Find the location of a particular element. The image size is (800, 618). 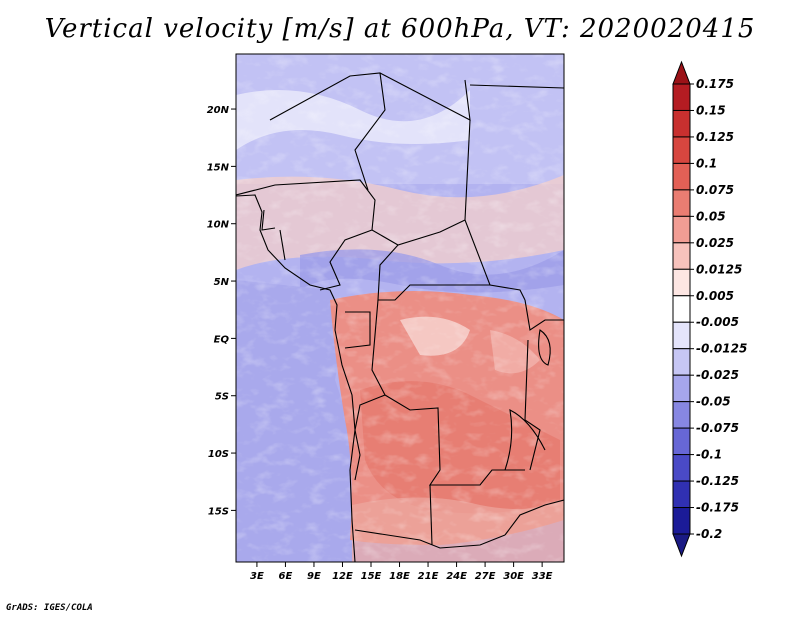

lat-tick-label: 15S is located at coordinates (218, 511).